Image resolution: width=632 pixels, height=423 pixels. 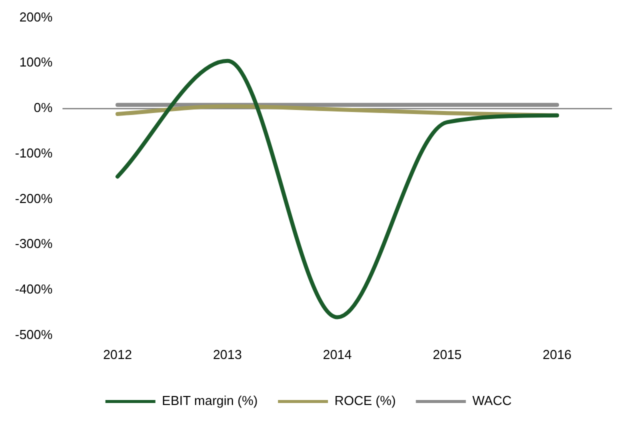 What do you see at coordinates (337, 354) in the screenshot?
I see `x-tick-label: 2014` at bounding box center [337, 354].